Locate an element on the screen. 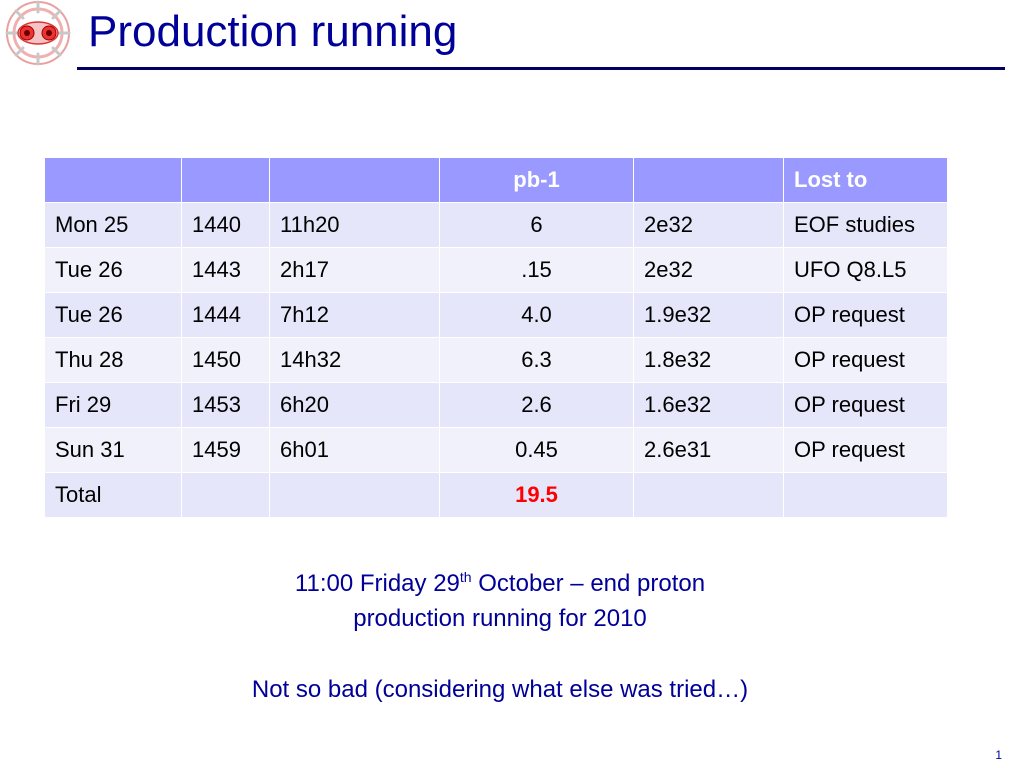  cell-total-label: Total is located at coordinates (113, 495).